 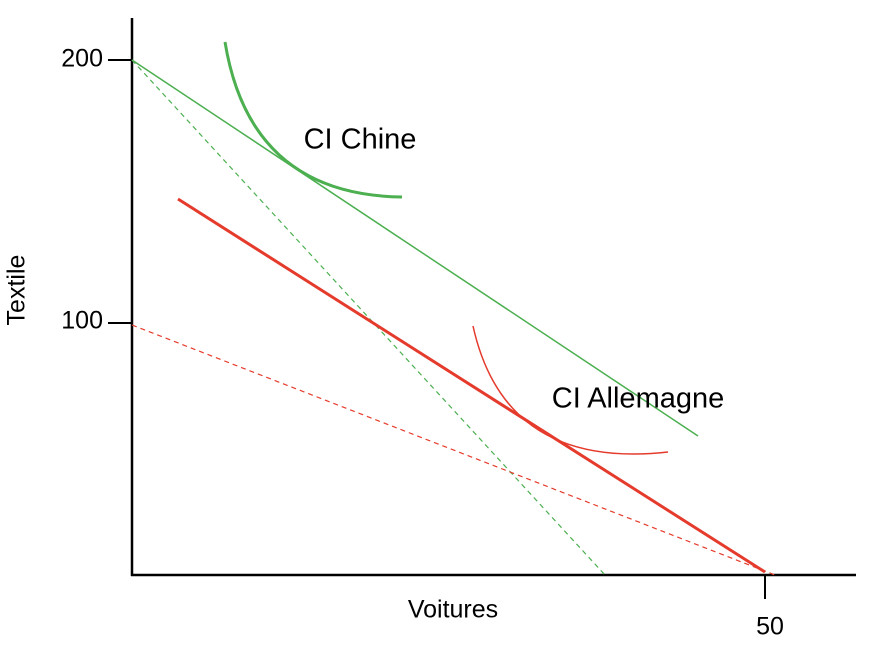 I want to click on y-tick-label: 100, so click(x=82, y=321).